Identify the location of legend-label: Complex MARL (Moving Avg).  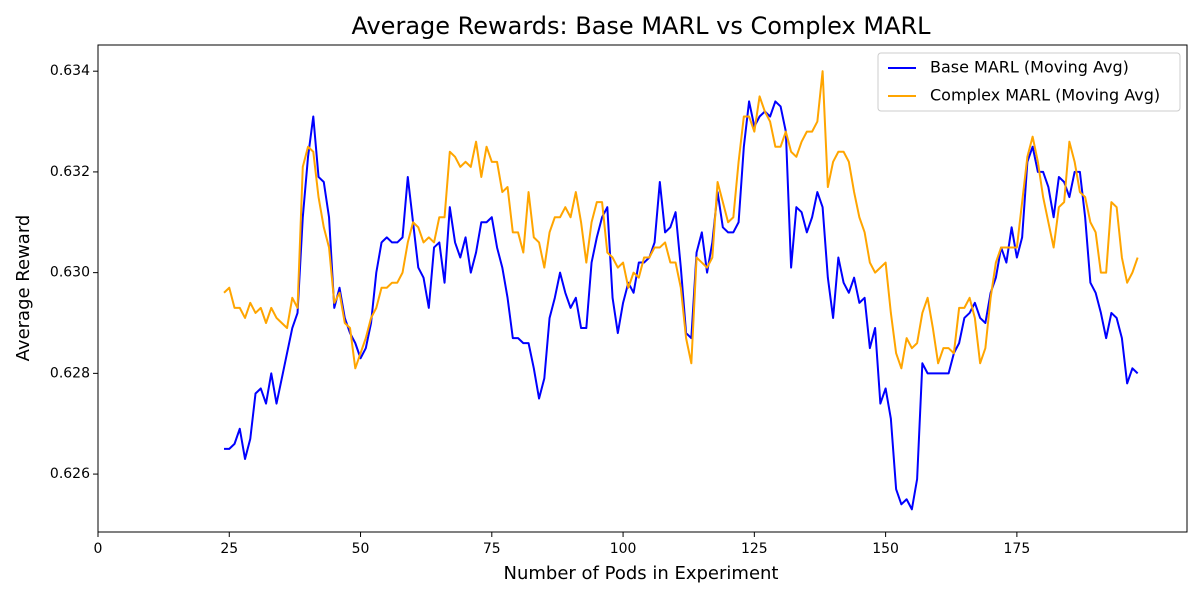
(1045, 95).